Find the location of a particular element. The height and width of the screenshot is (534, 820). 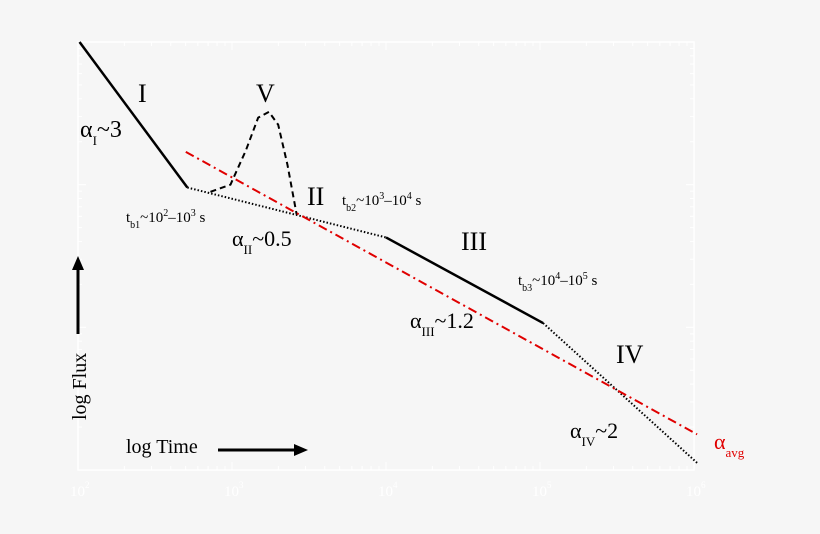

label-seg-II: II is located at coordinates (315, 196).